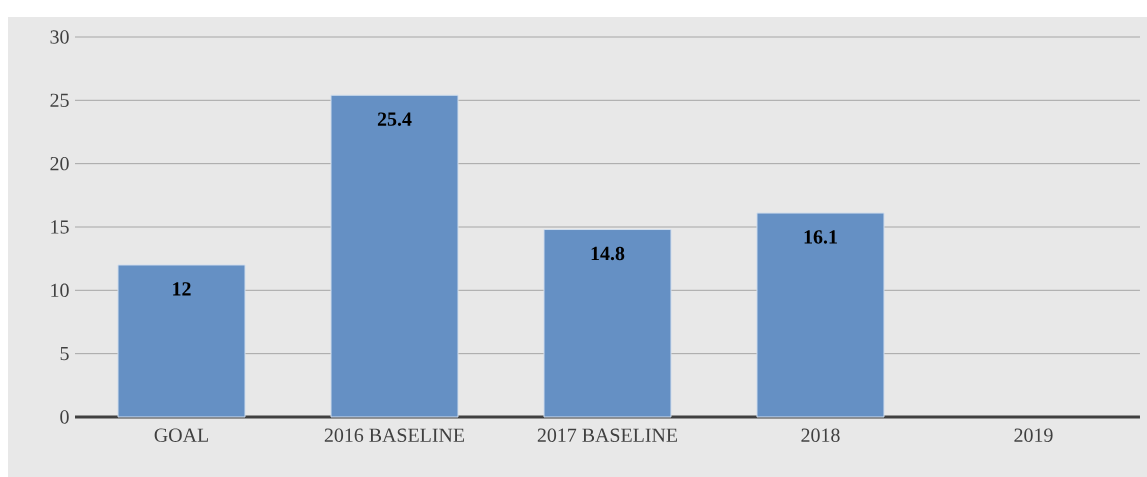  What do you see at coordinates (59, 100) in the screenshot?
I see `y-tick-label: 25` at bounding box center [59, 100].